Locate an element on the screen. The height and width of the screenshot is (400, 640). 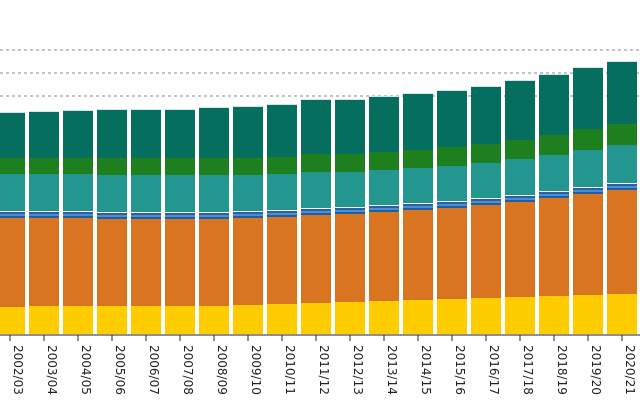
bar-segment-2015/16-4 is located at coordinates (452, 203).